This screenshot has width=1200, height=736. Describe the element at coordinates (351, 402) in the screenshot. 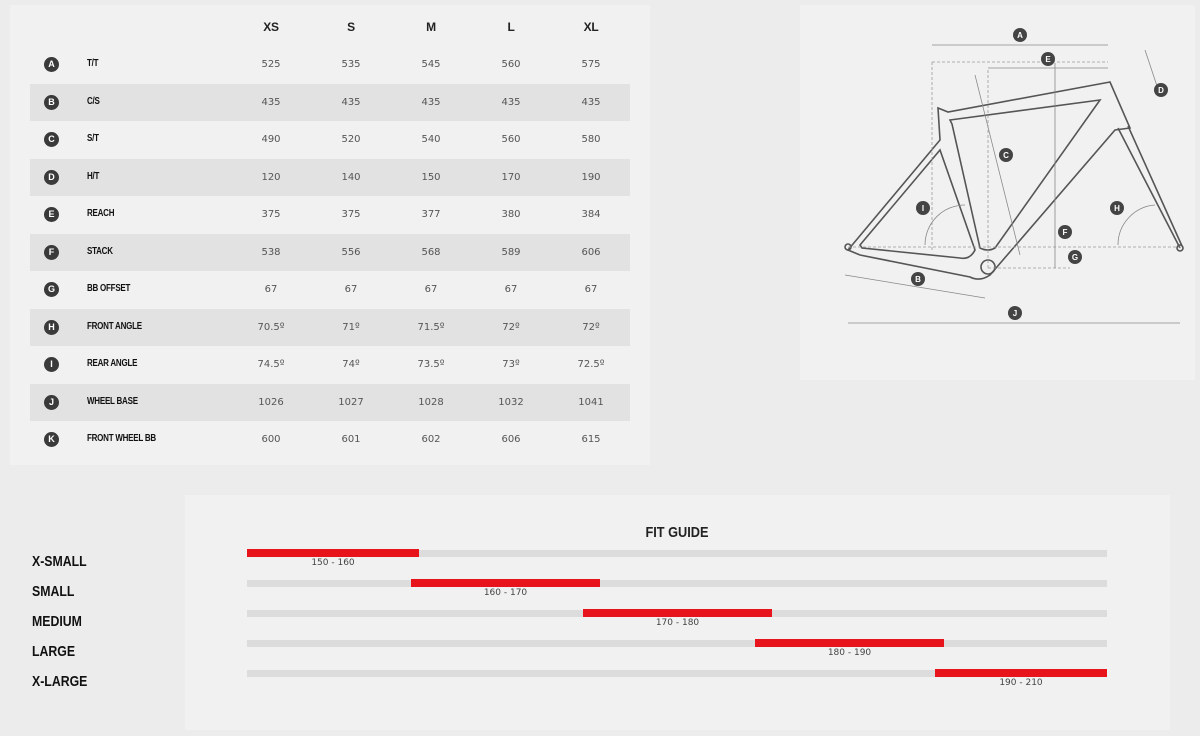

I see `cell-value: 1027` at that location.